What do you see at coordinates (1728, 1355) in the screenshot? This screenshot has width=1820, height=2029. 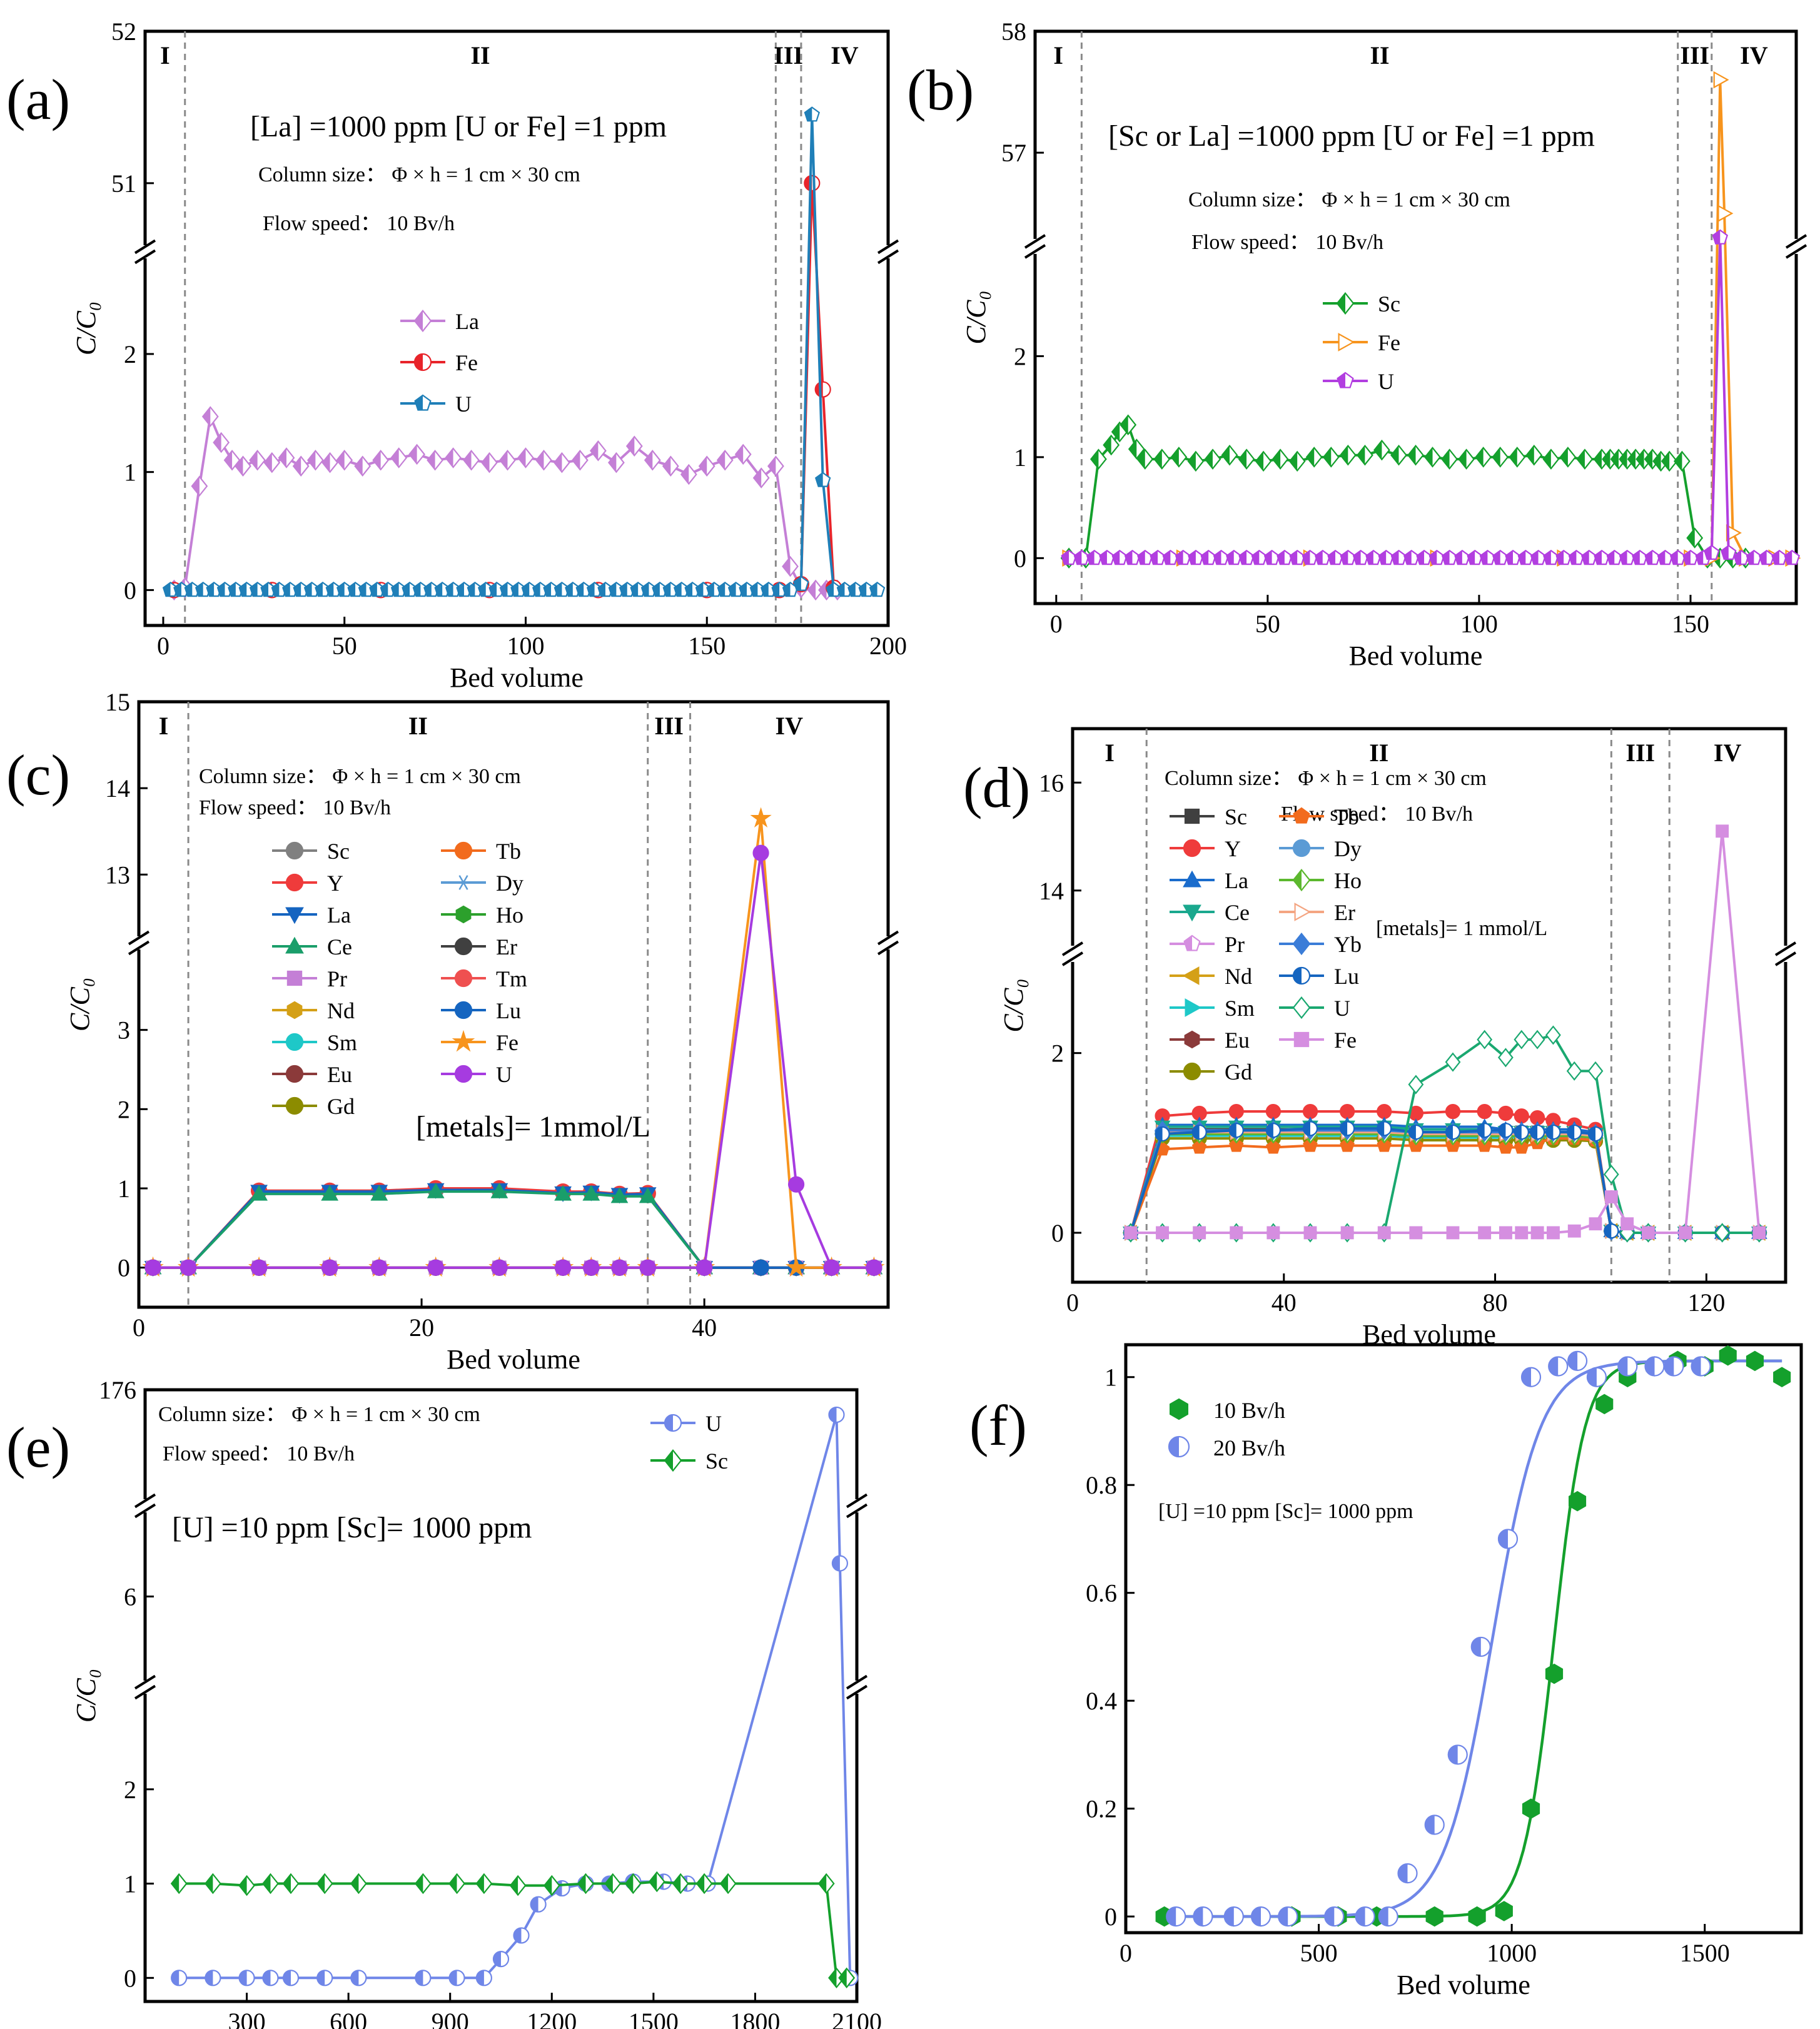 I see `data-point-10-bv-h` at bounding box center [1728, 1355].